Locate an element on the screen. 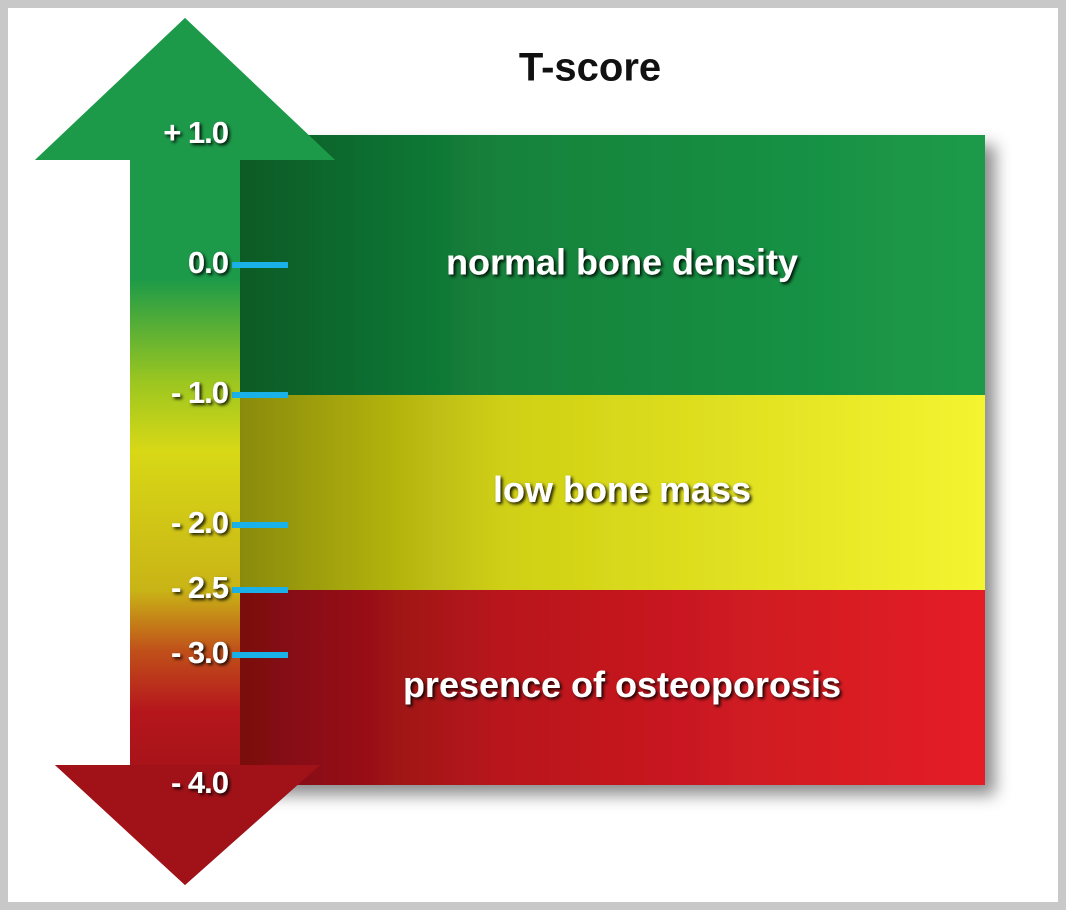 This screenshot has height=910, width=1066. zone-label: low bone mass is located at coordinates (622, 489).